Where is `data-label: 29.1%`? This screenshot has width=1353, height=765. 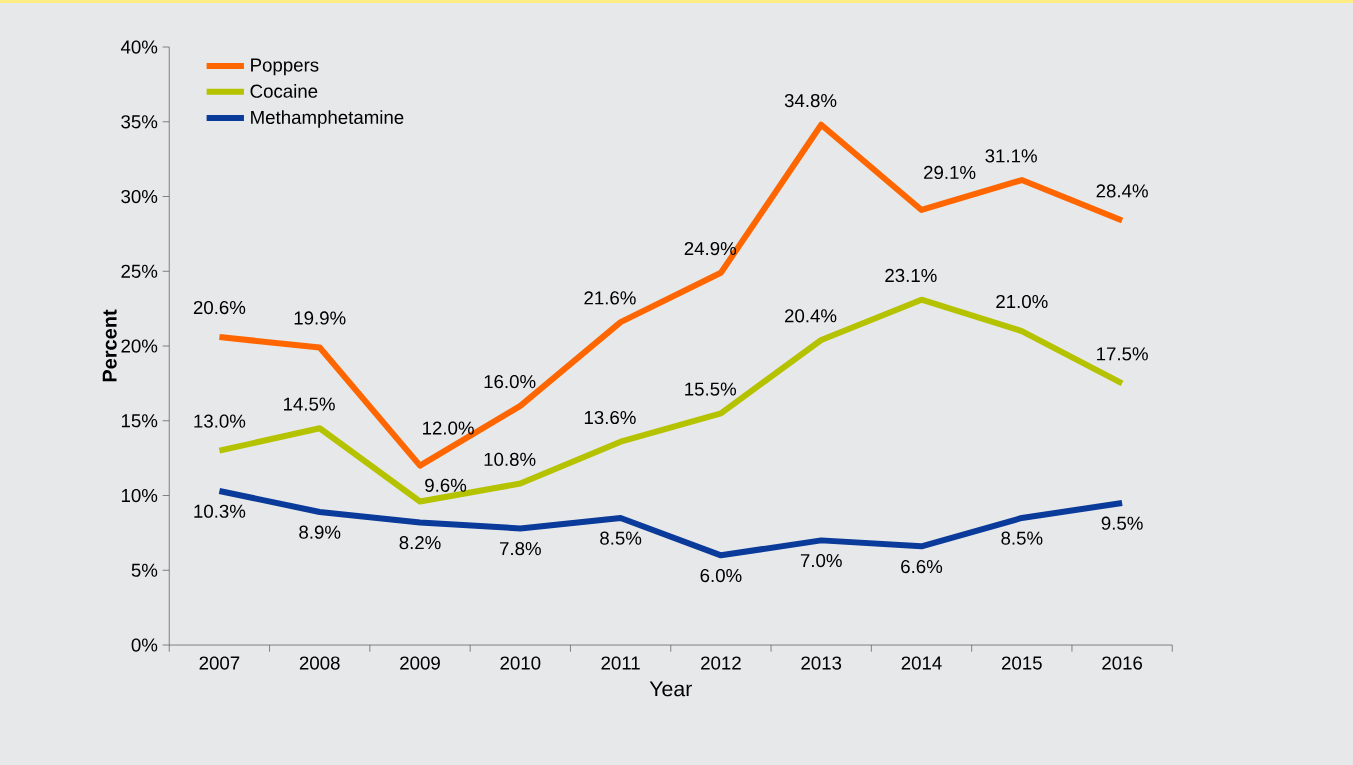
data-label: 29.1% is located at coordinates (950, 172).